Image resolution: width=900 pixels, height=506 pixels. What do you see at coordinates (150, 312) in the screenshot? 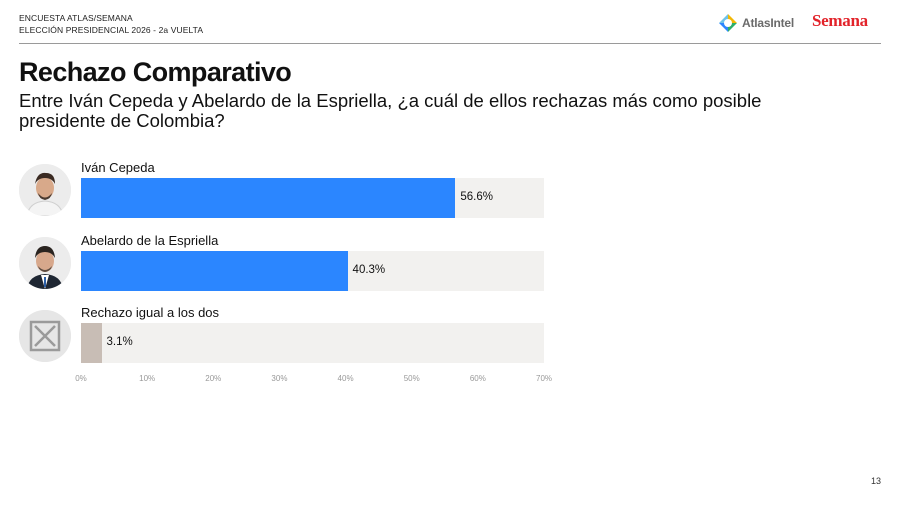
I see `category-label-2: Rechazo igual a los dos` at bounding box center [150, 312].